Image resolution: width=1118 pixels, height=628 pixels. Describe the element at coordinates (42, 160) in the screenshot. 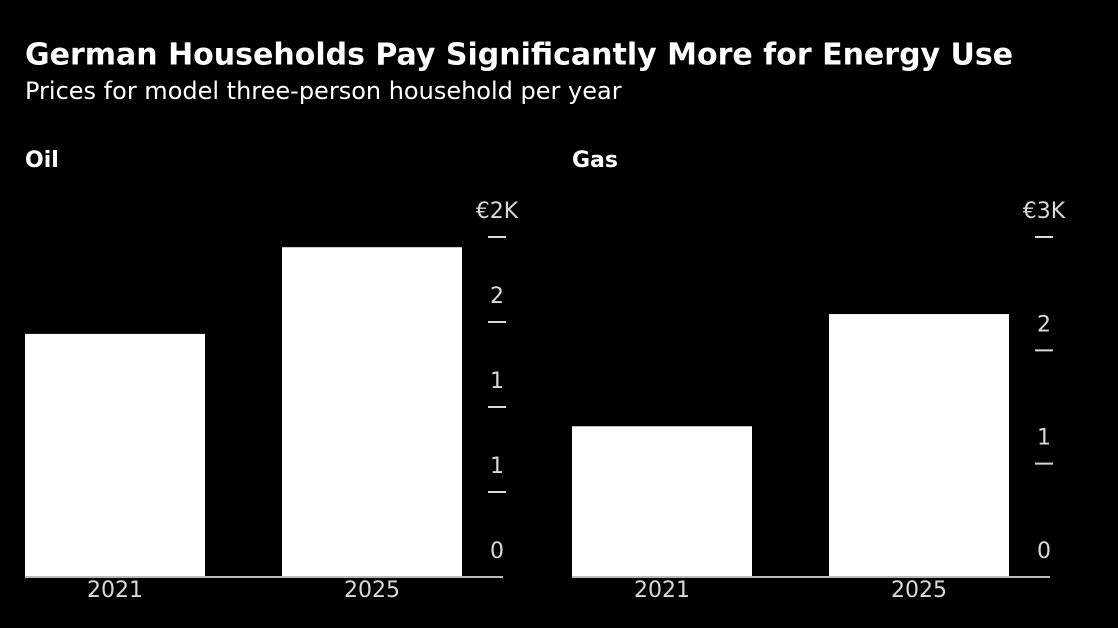

I see `panel-title: Oil` at that location.